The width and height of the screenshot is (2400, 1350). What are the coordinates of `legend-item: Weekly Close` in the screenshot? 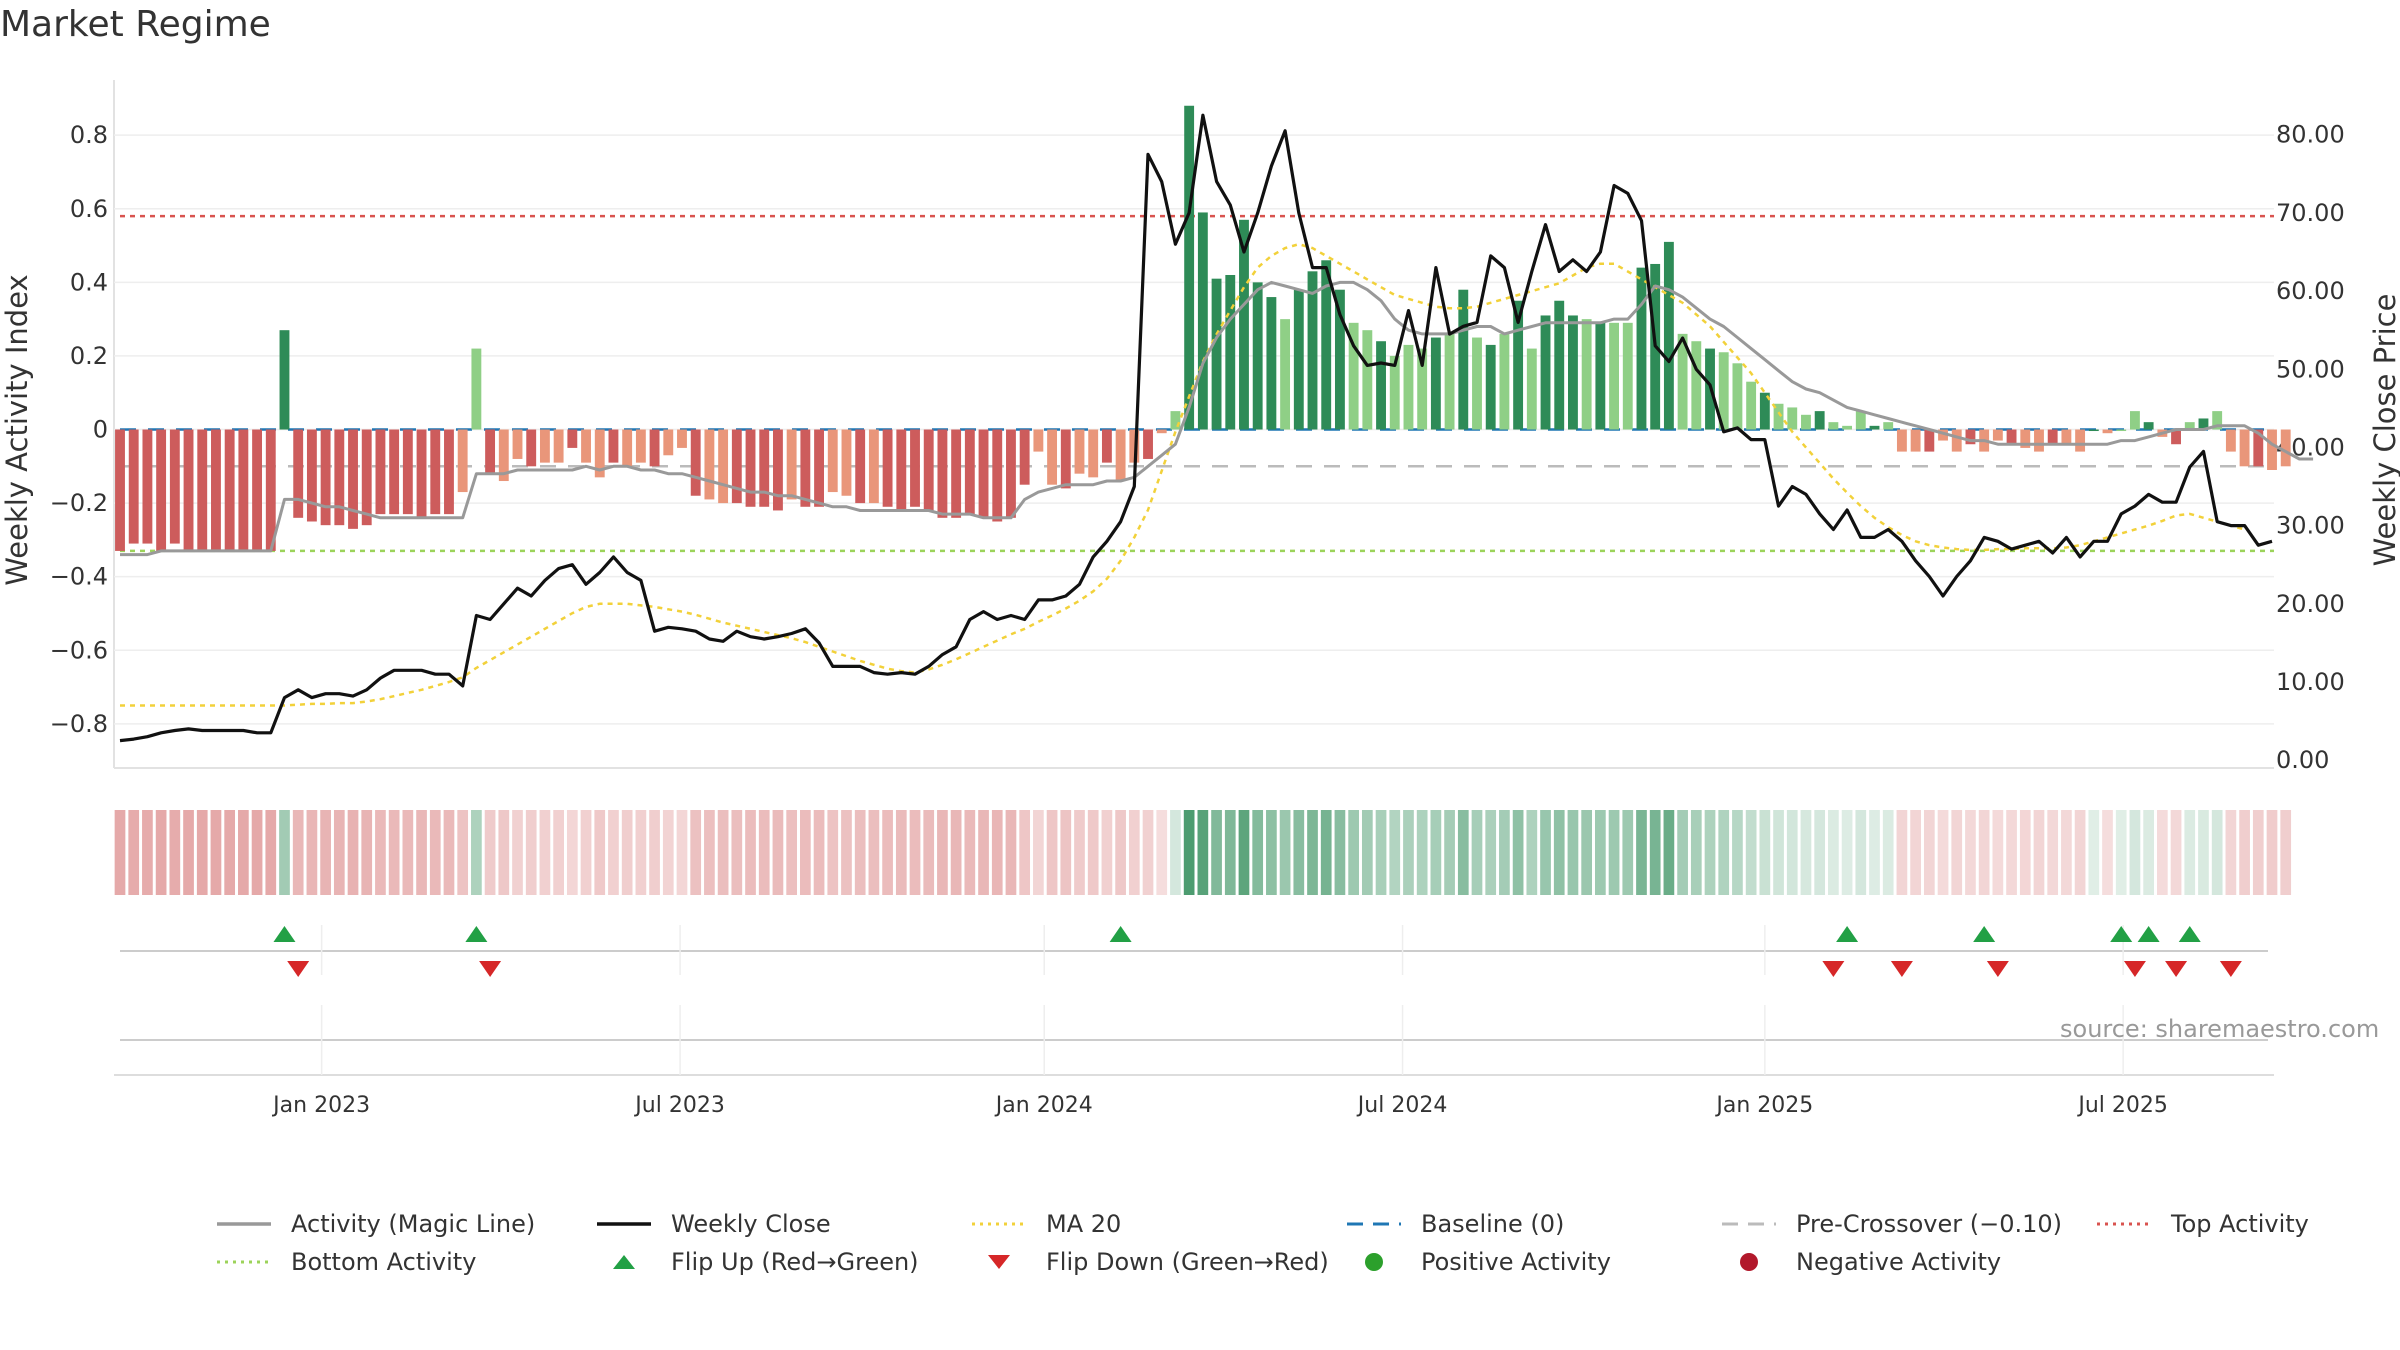 It's located at (713, 1224).